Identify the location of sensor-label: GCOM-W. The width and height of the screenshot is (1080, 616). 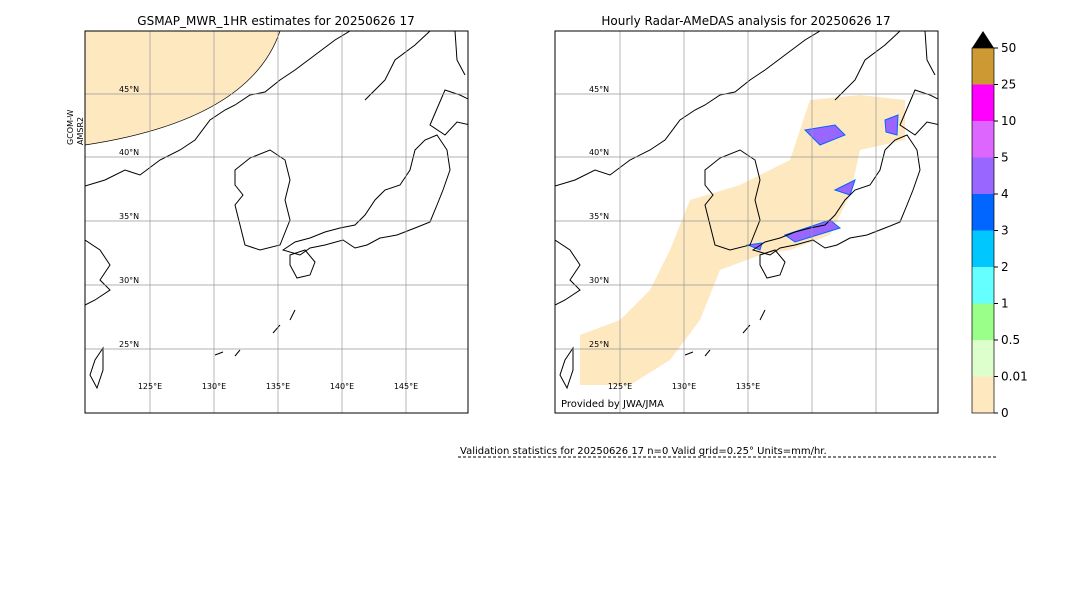
(70, 127).